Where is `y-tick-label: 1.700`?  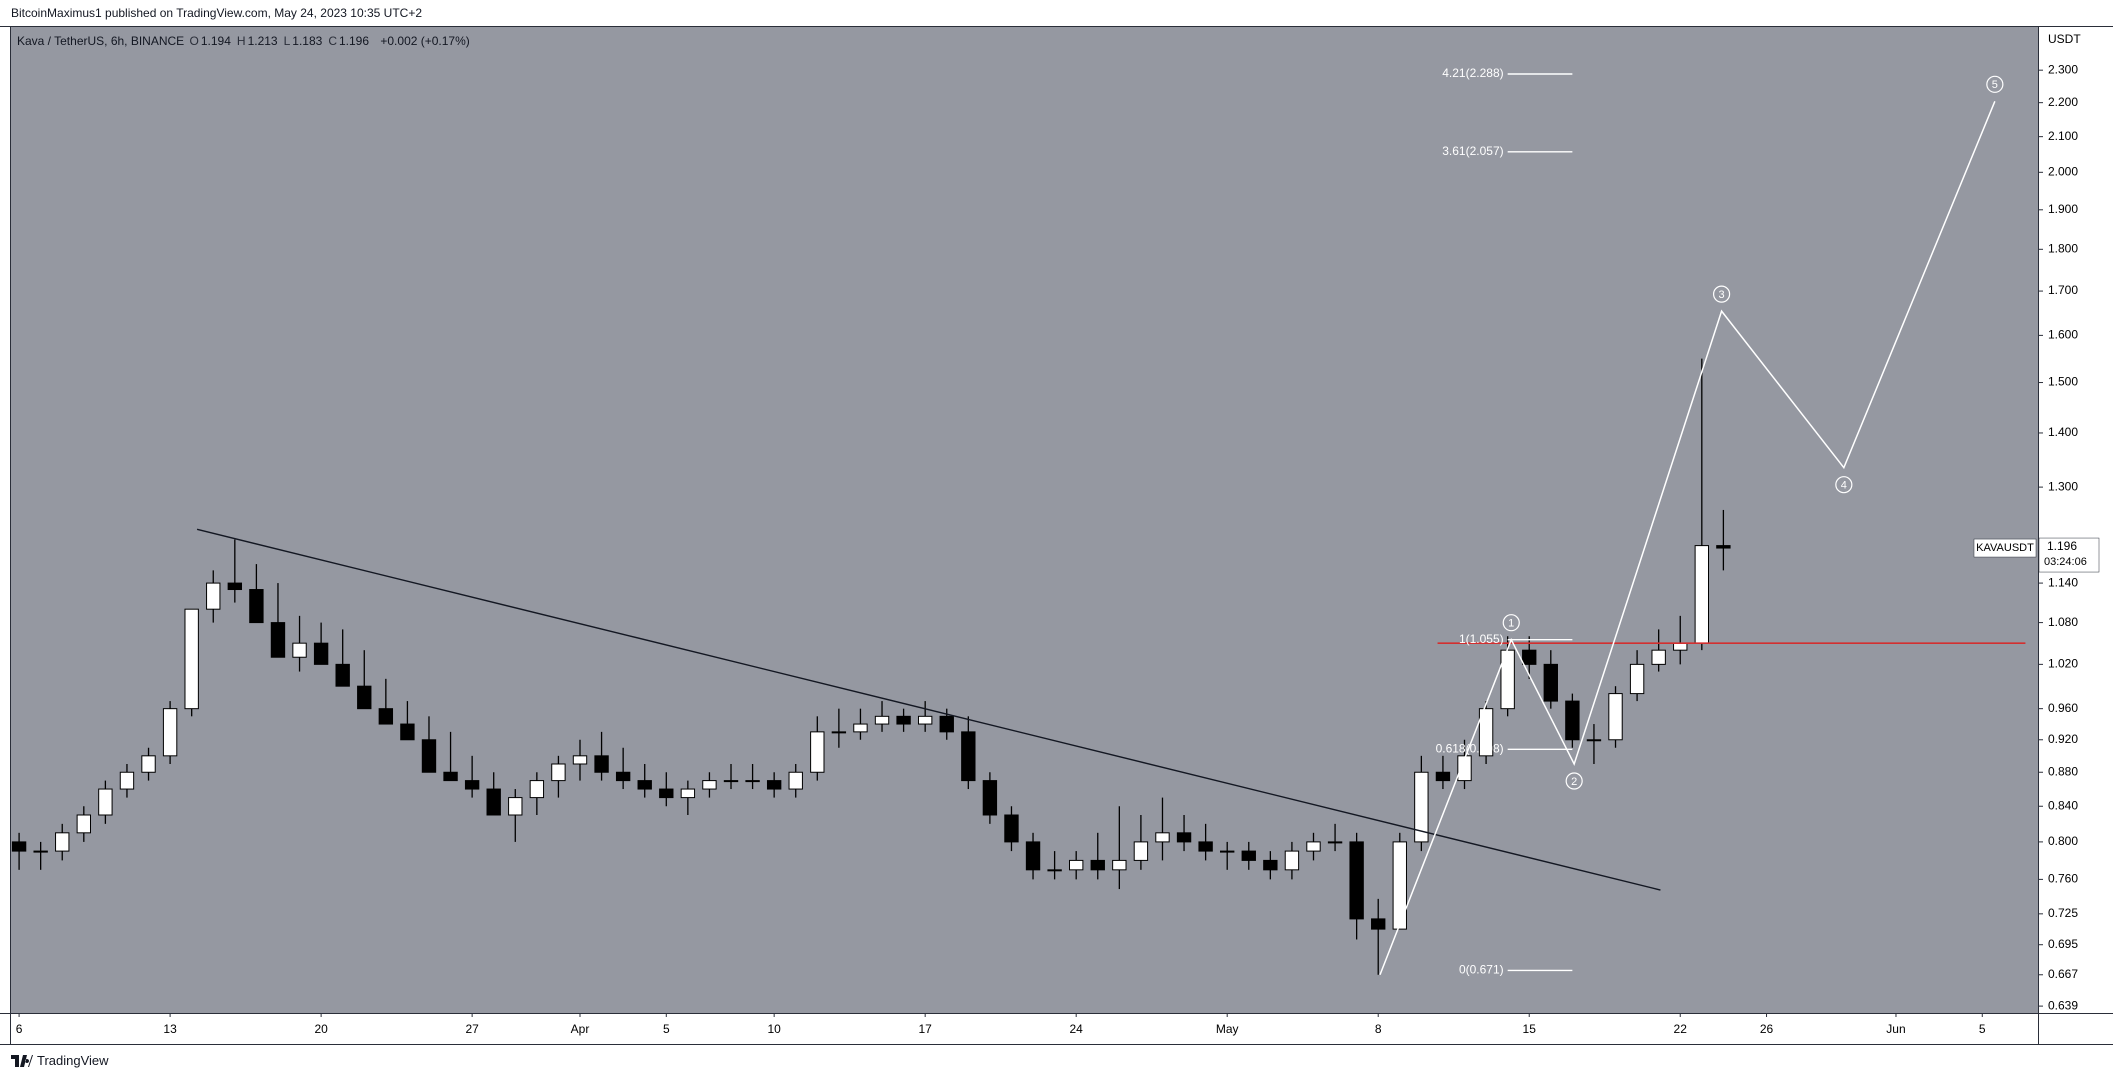 y-tick-label: 1.700 is located at coordinates (2063, 290).